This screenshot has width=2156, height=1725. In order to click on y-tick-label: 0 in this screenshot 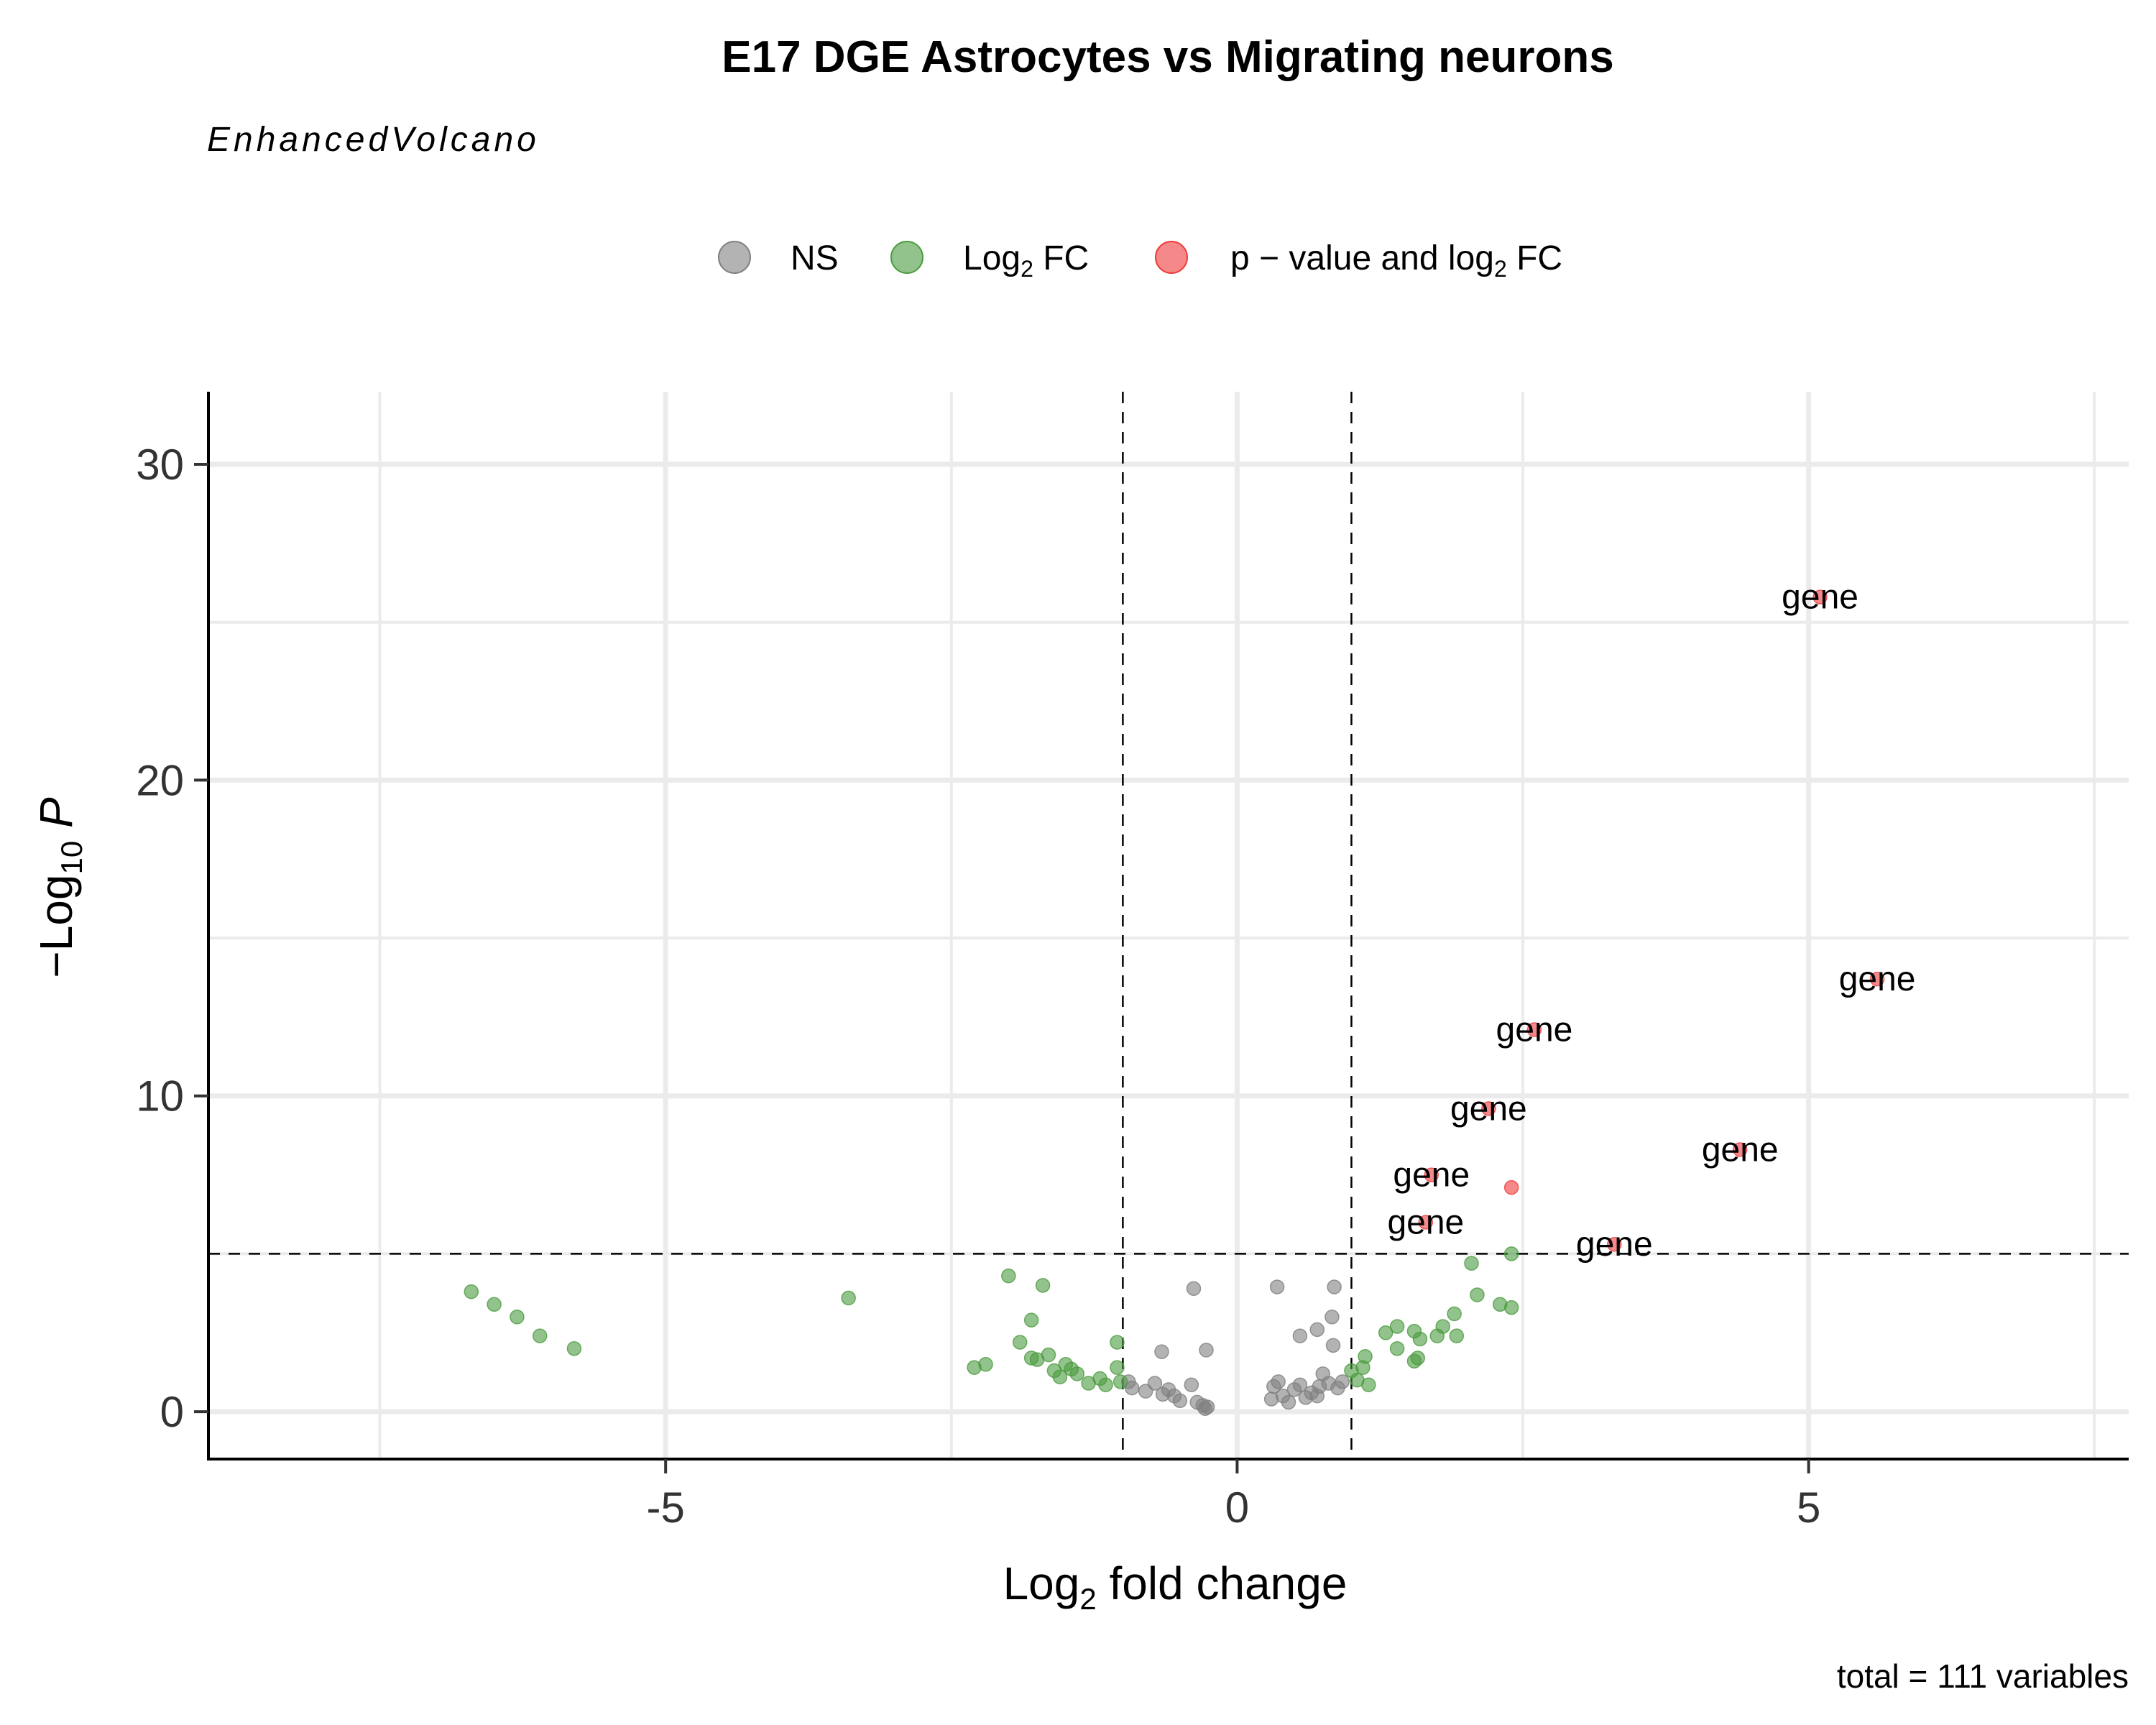, I will do `click(172, 1412)`.